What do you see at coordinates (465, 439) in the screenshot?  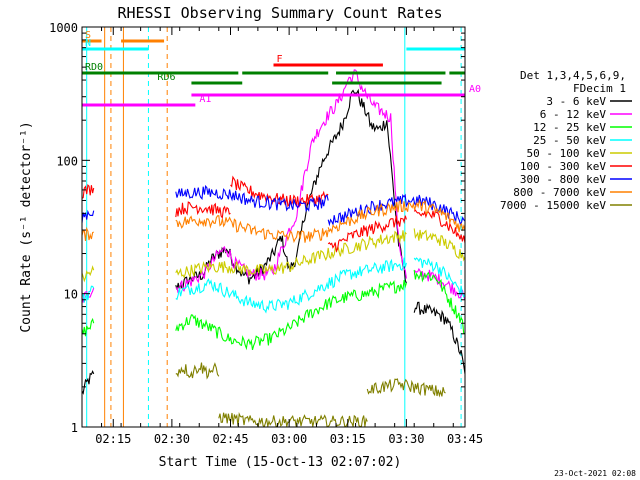 I see `x-tick-label: 03:45` at bounding box center [465, 439].